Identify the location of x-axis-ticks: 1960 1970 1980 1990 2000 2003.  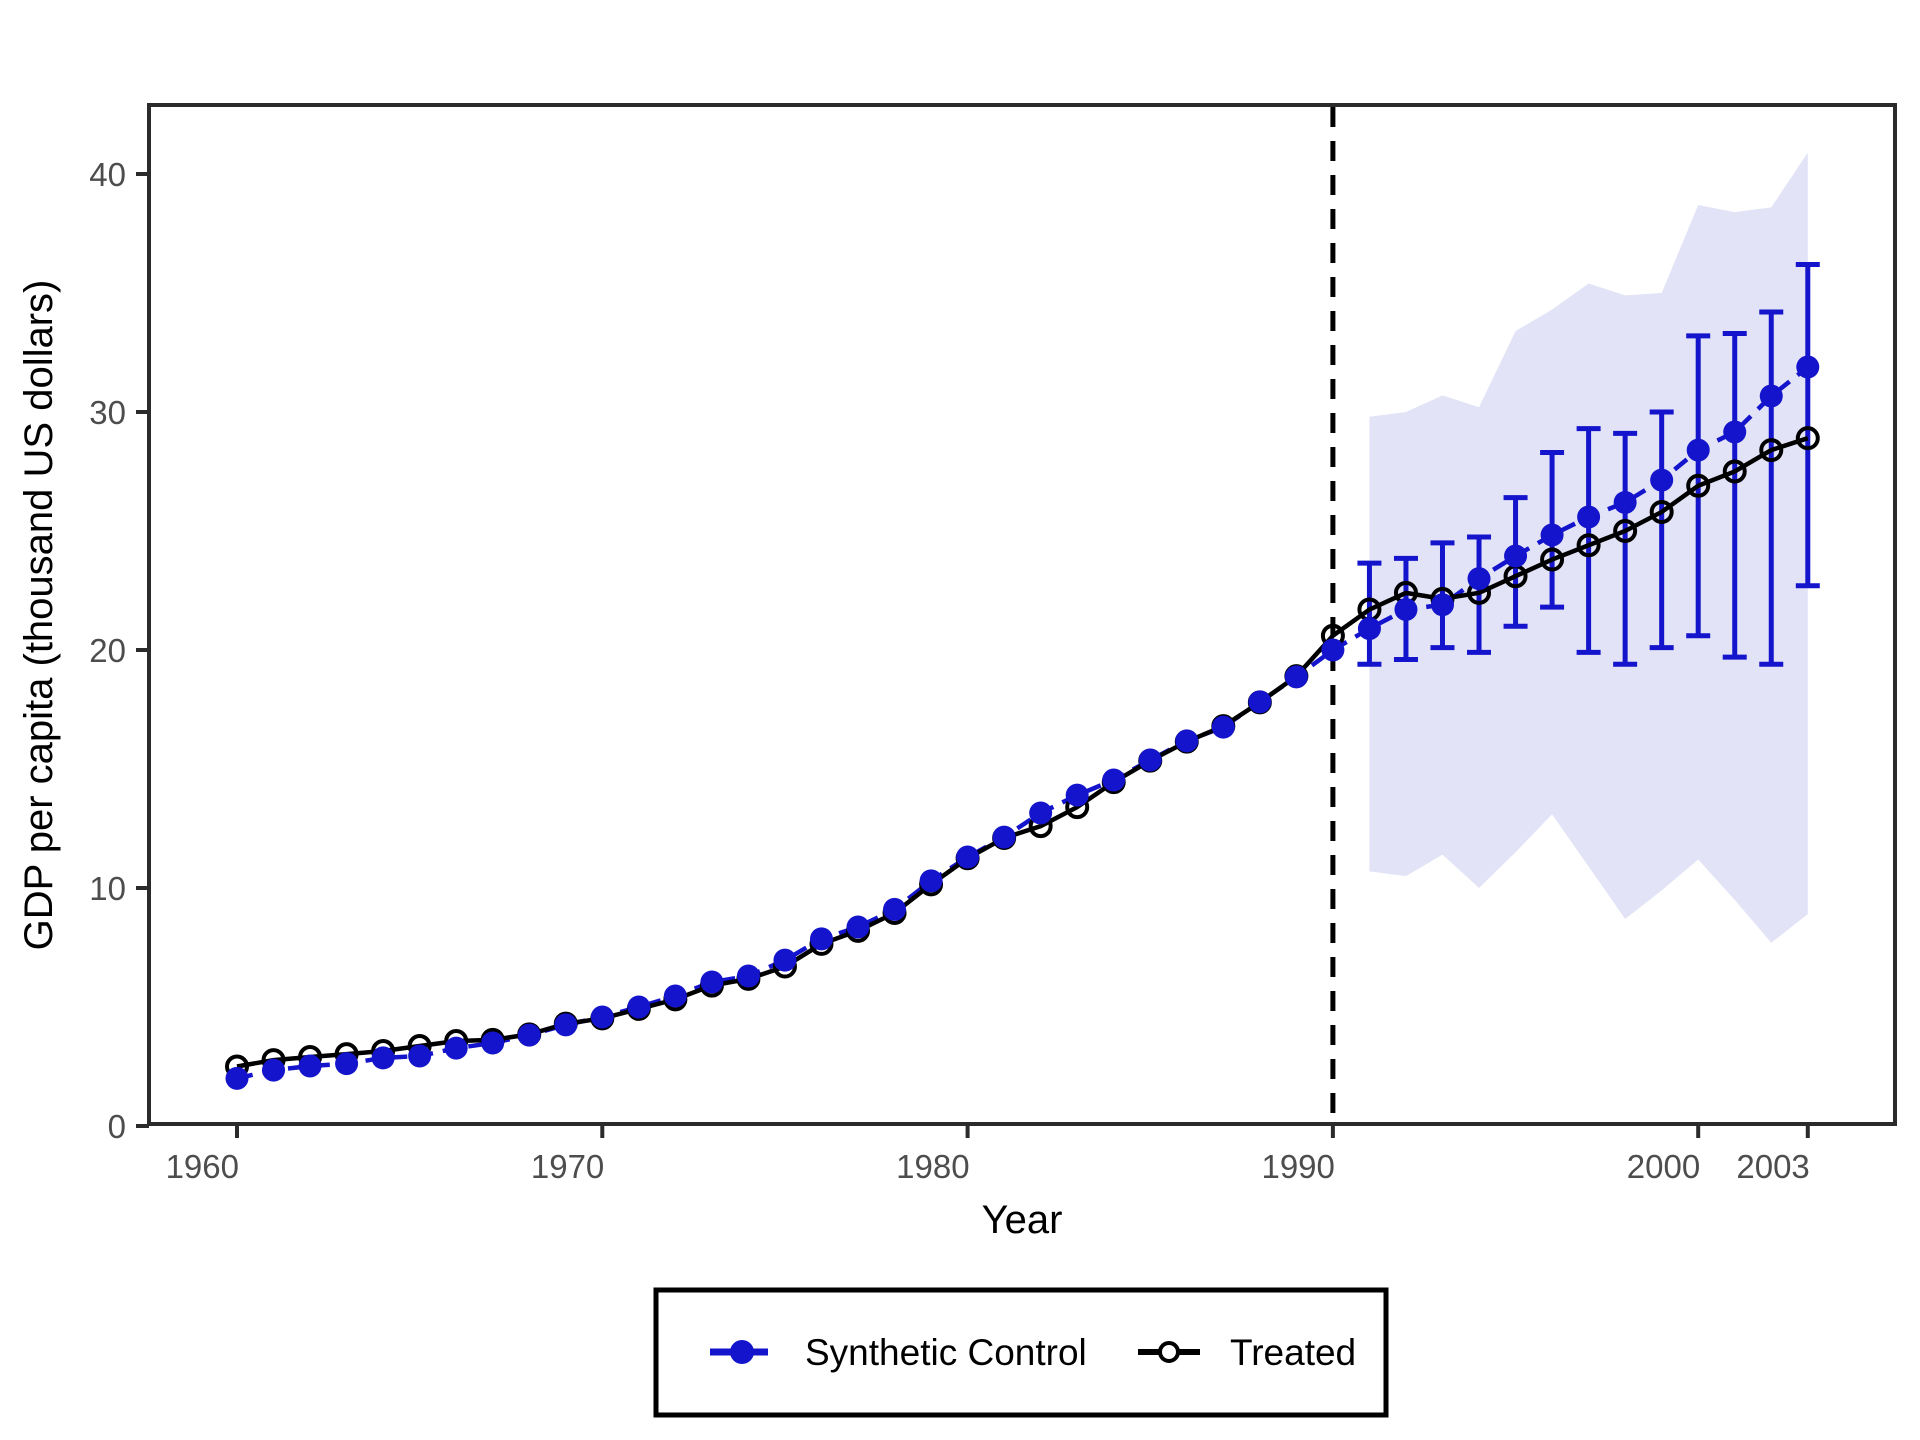
(988, 1154).